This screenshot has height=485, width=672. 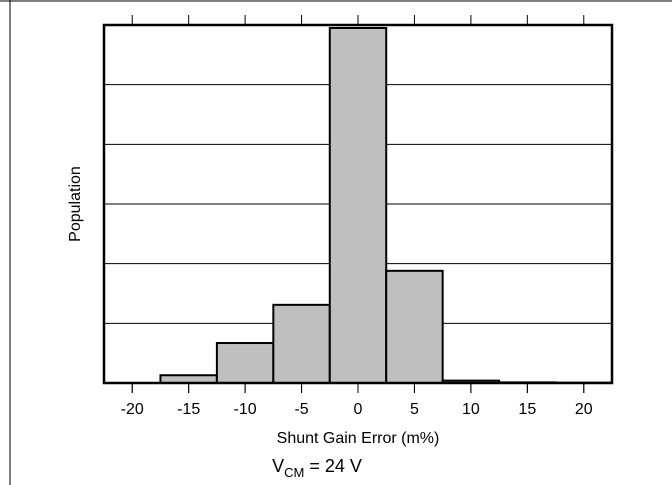 What do you see at coordinates (294, 472) in the screenshot?
I see `footnote-subscript: CM` at bounding box center [294, 472].